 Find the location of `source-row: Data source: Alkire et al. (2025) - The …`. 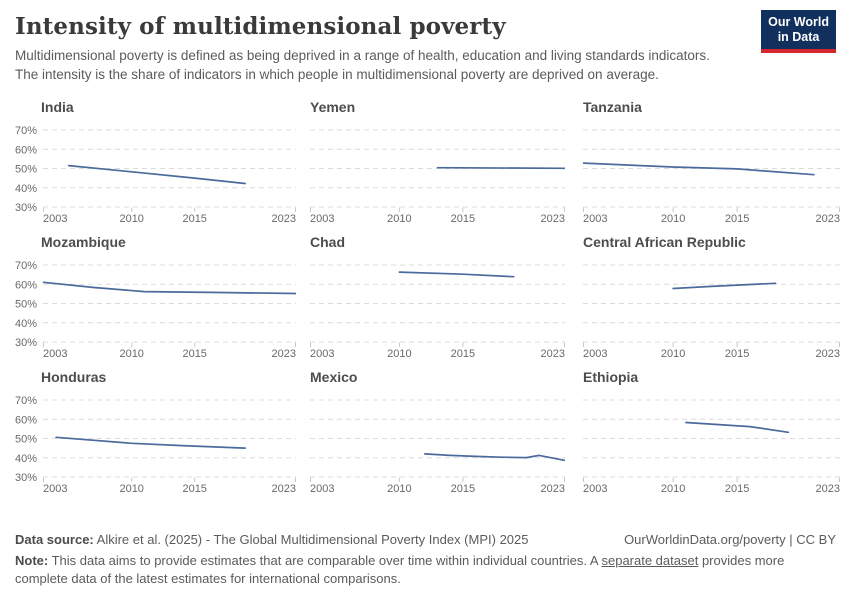

source-row: Data source: Alkire et al. (2025) - The … is located at coordinates (425, 540).